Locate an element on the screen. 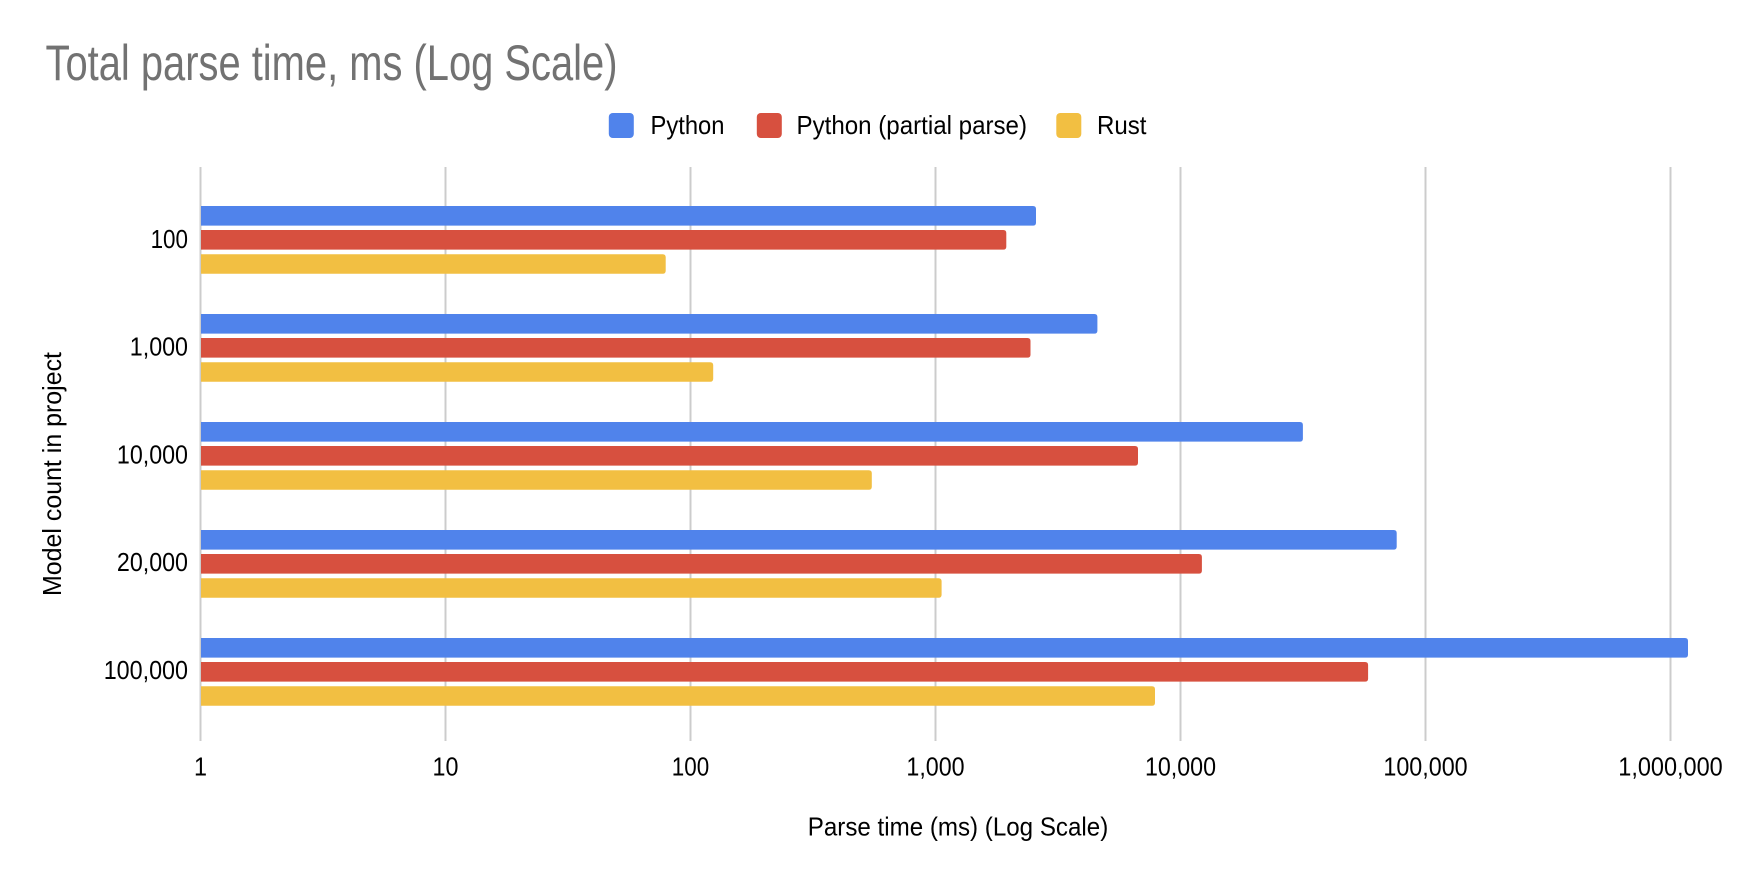 This screenshot has height=884, width=1756. svg-text: Python is located at coordinates (688, 125).